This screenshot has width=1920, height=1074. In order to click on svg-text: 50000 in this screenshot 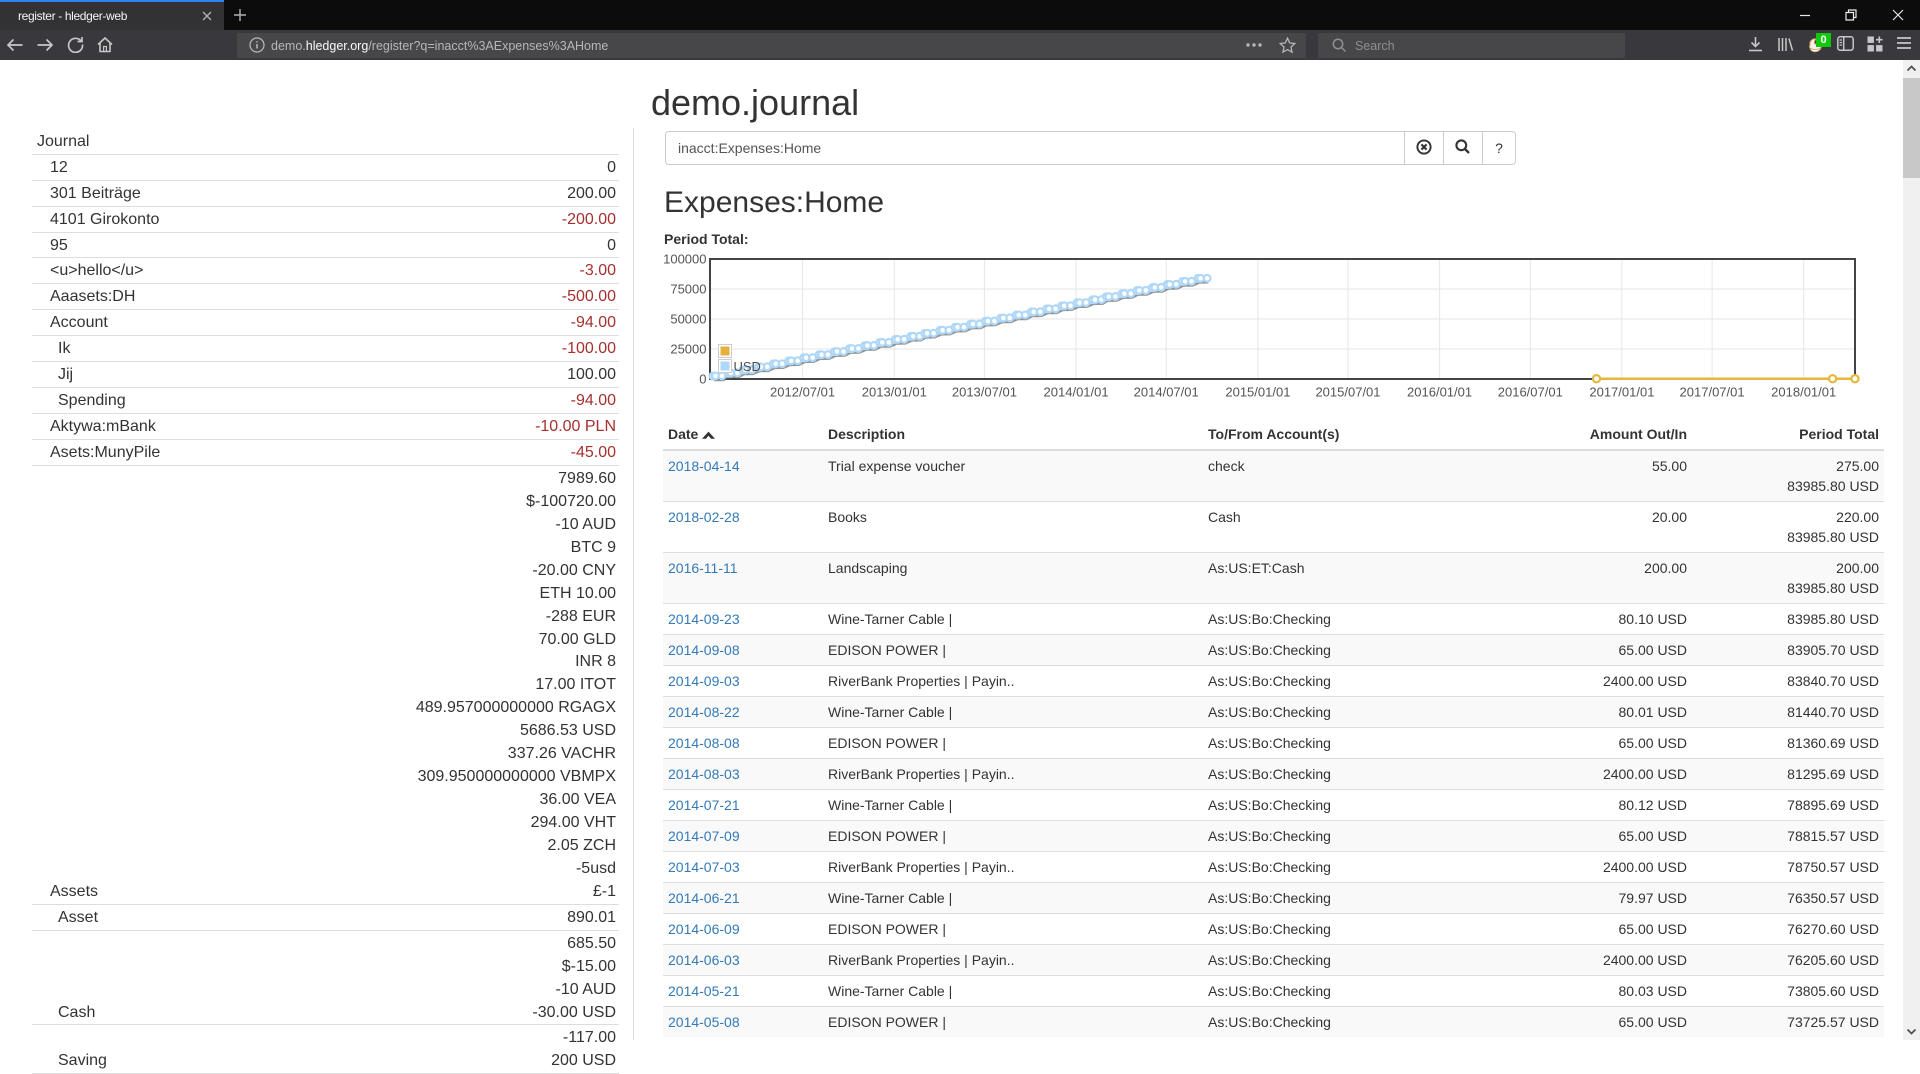, I will do `click(688, 319)`.